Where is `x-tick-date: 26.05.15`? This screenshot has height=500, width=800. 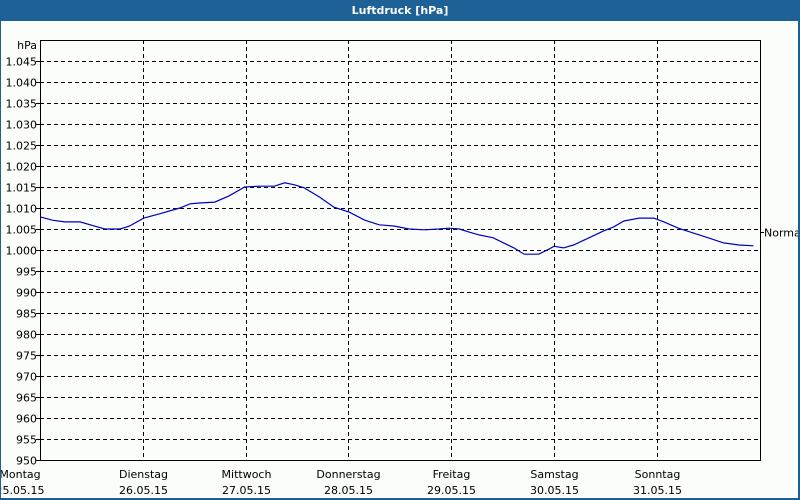 x-tick-date: 26.05.15 is located at coordinates (143, 490).